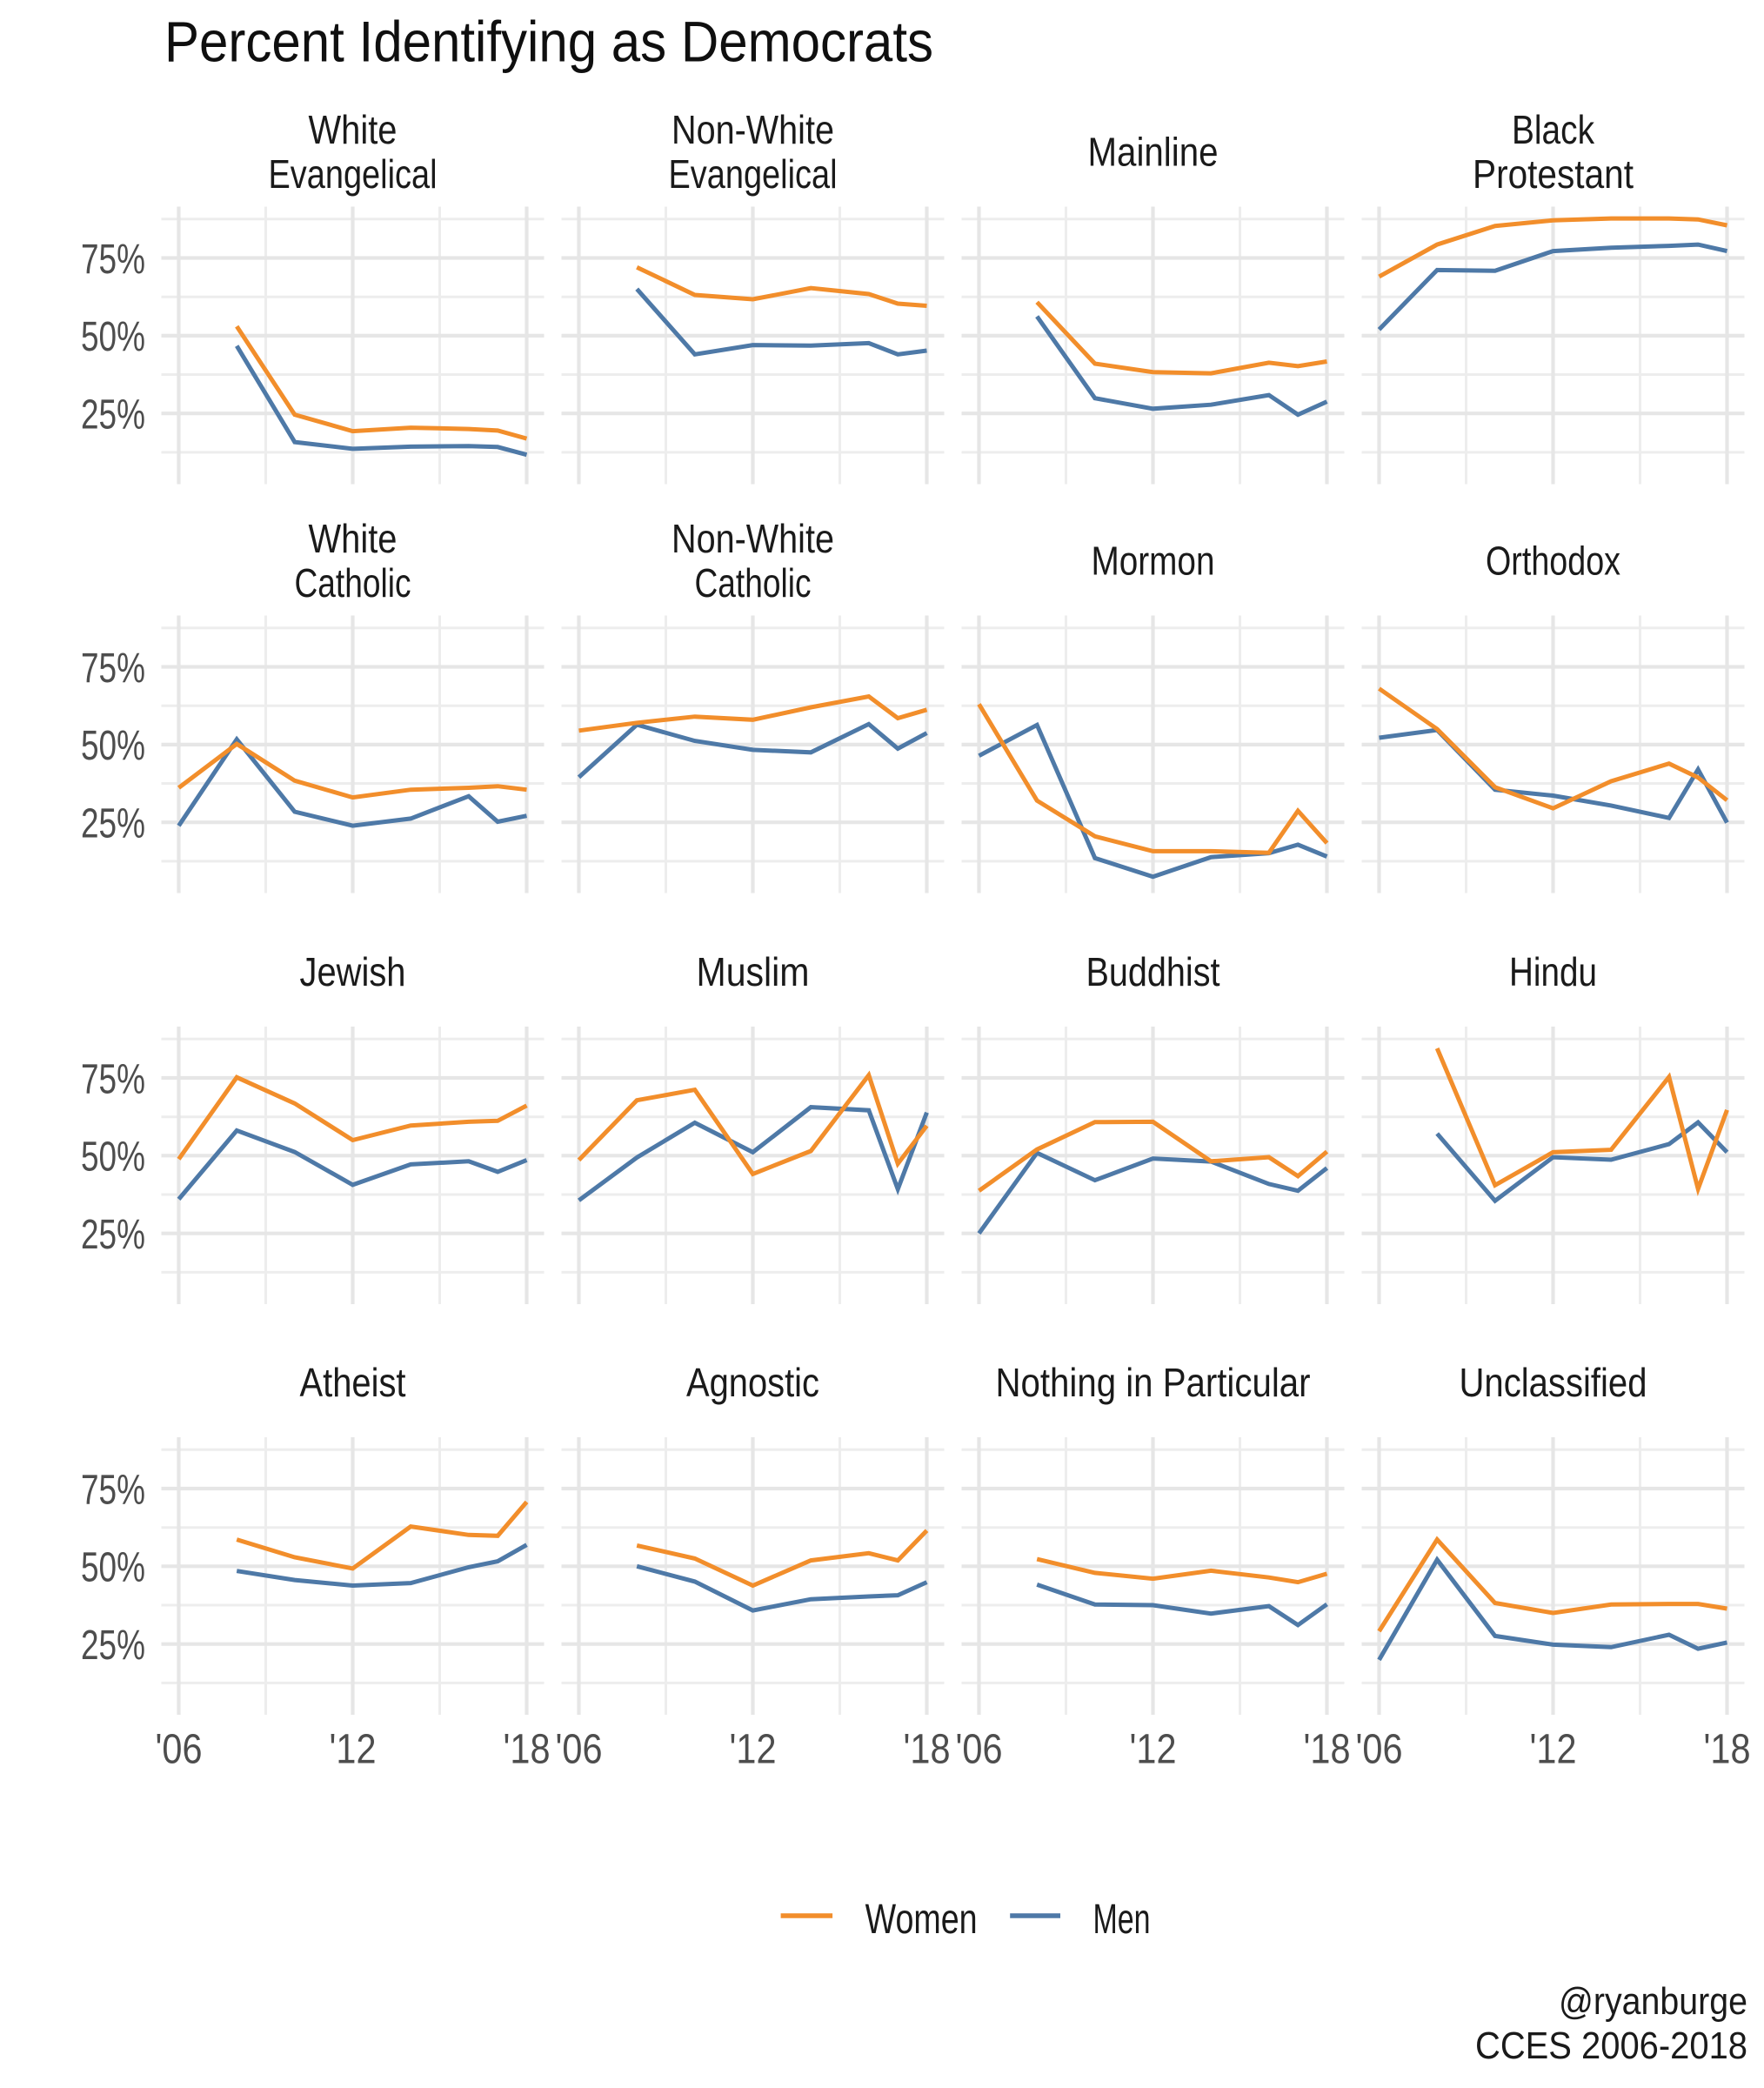 The height and width of the screenshot is (2088, 1764). I want to click on svg-text: Orthodox, so click(1553, 561).